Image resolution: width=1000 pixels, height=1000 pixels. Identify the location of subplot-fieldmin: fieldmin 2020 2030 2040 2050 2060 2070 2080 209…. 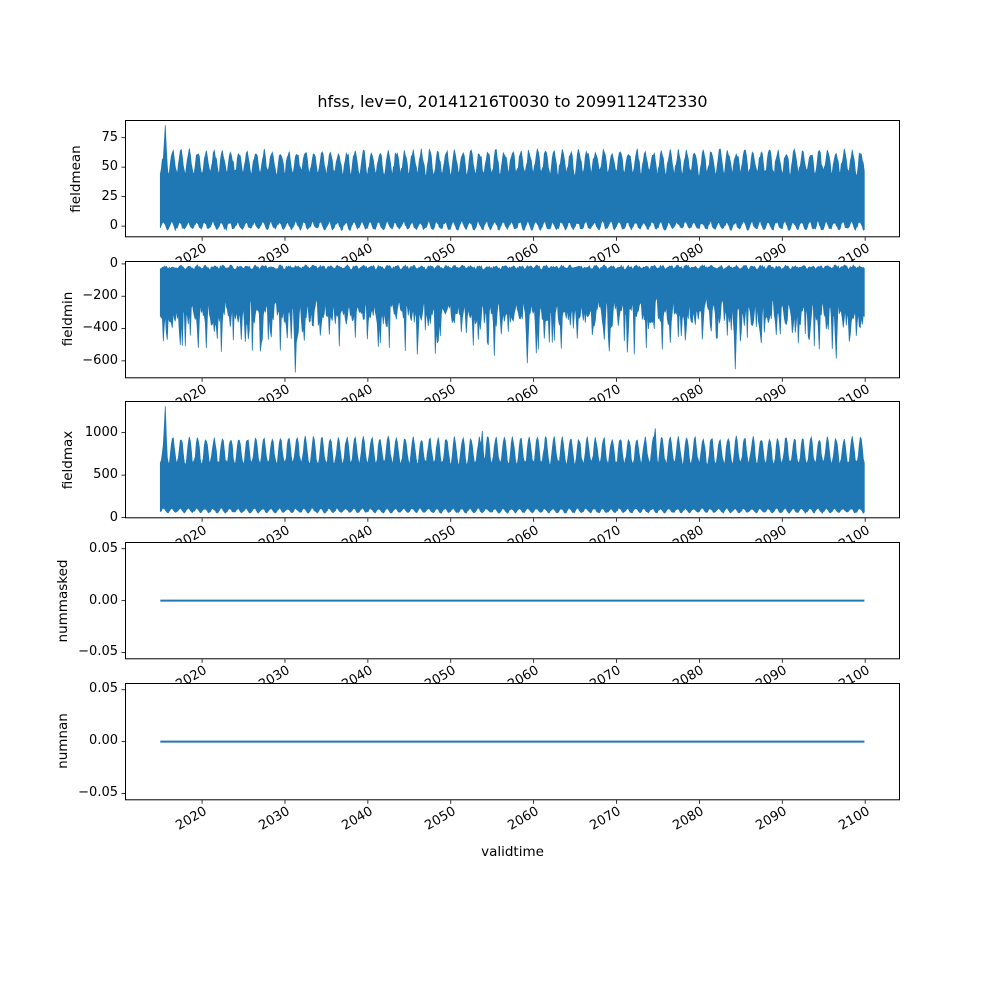
(480, 334).